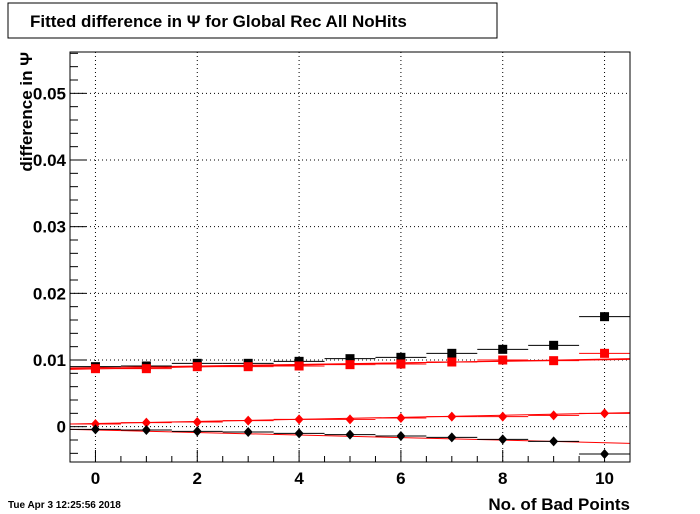  What do you see at coordinates (49, 293) in the screenshot?
I see `y-tick-label: 0.02` at bounding box center [49, 293].